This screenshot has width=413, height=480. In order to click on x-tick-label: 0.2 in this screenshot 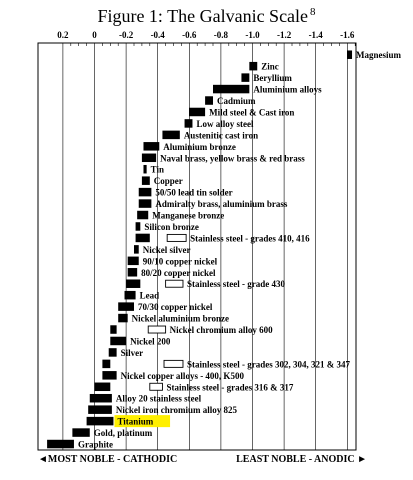, I will do `click(63, 35)`.